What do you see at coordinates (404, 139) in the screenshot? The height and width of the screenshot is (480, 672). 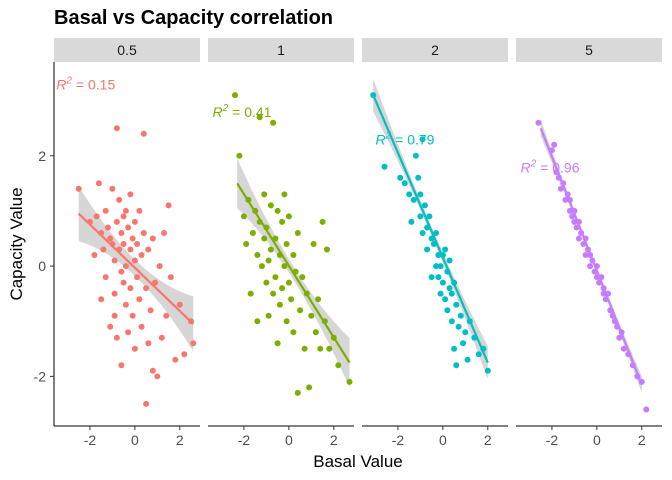 I see `r-squared-label: R2 = 0.79` at bounding box center [404, 139].